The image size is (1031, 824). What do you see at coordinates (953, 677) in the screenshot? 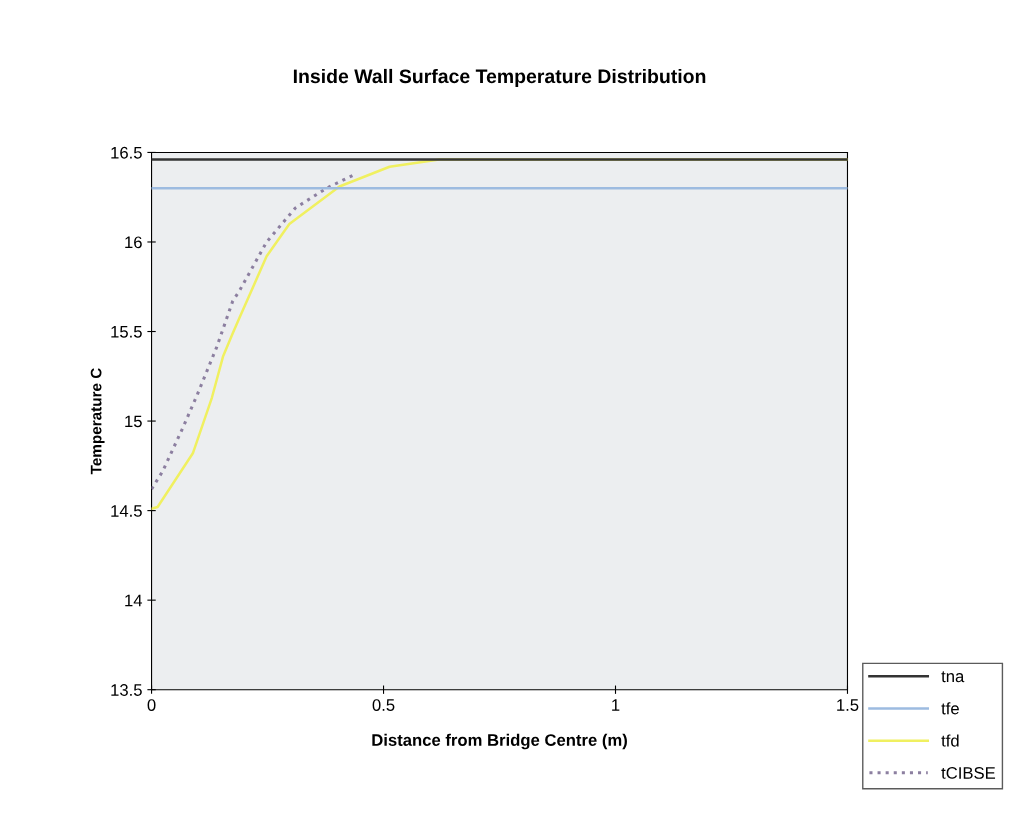
I see `legend-label: tna` at bounding box center [953, 677].